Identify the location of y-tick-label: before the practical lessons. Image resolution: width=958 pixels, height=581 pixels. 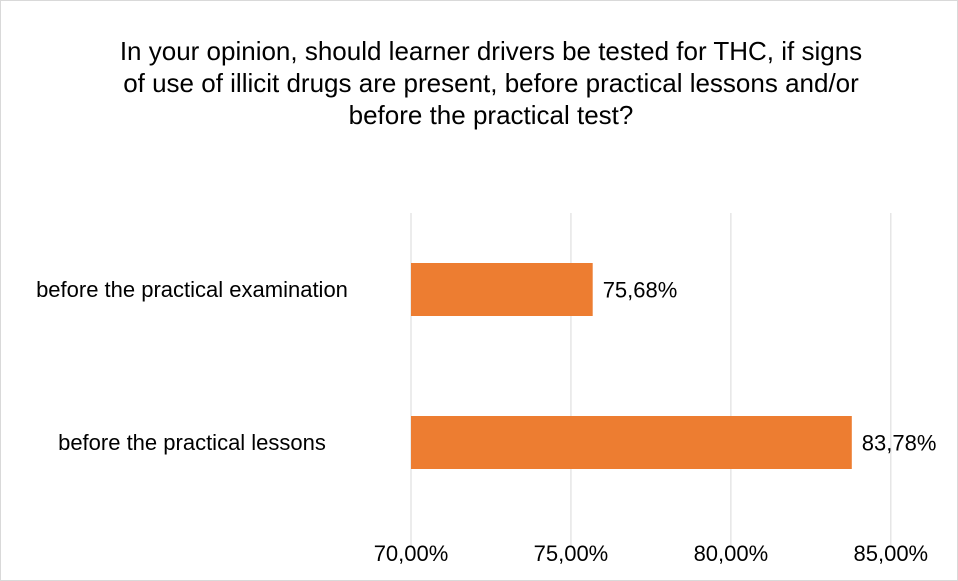
(192, 442).